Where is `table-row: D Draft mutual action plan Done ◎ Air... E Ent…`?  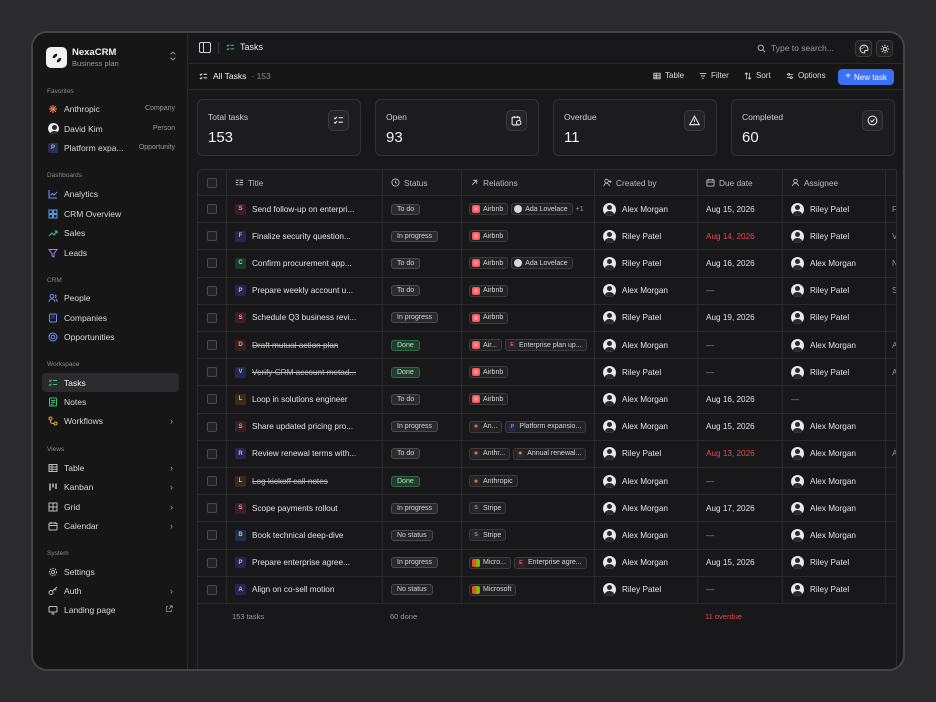 table-row: D Draft mutual action plan Done ◎ Air... E Ent… is located at coordinates (547, 346).